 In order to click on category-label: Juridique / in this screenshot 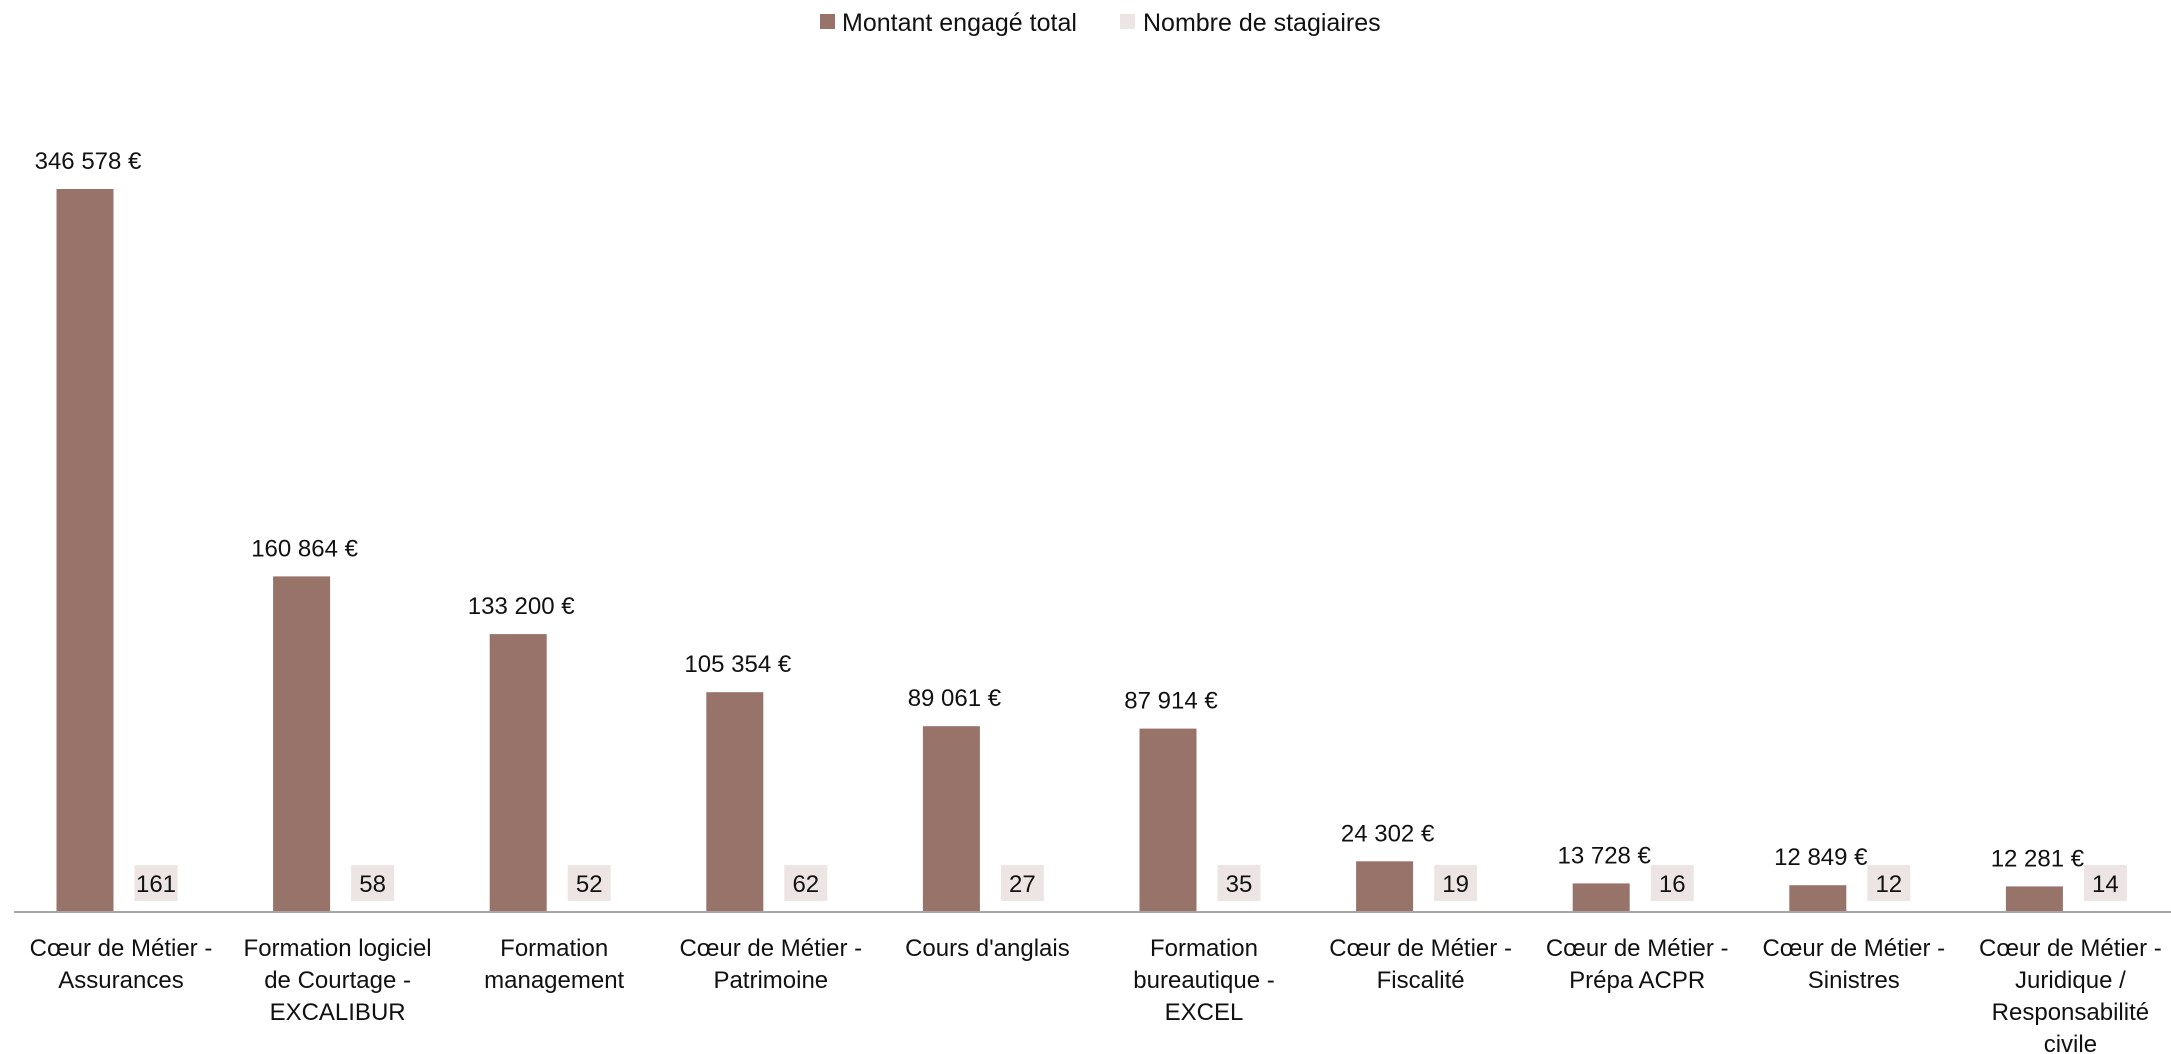, I will do `click(2070, 980)`.